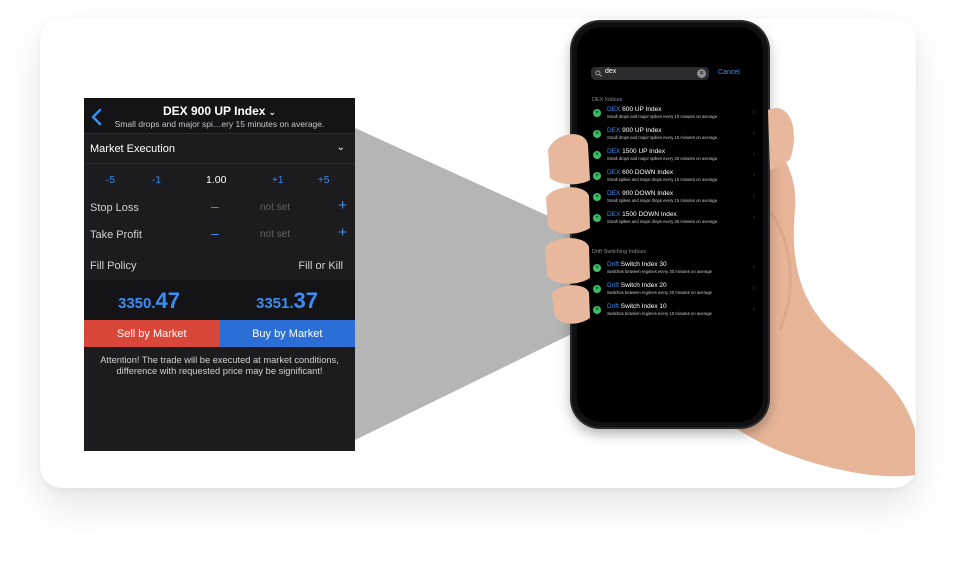 Image resolution: width=955 pixels, height=571 pixels. I want to click on stop-loss-minus-button: –, so click(215, 206).